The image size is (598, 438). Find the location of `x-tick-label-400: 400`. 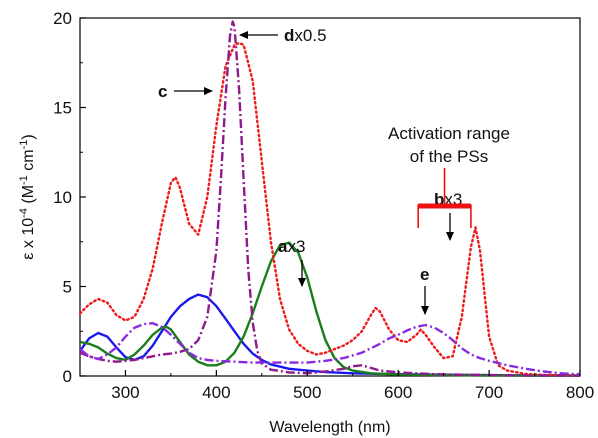

x-tick-label-400: 400 is located at coordinates (216, 392).